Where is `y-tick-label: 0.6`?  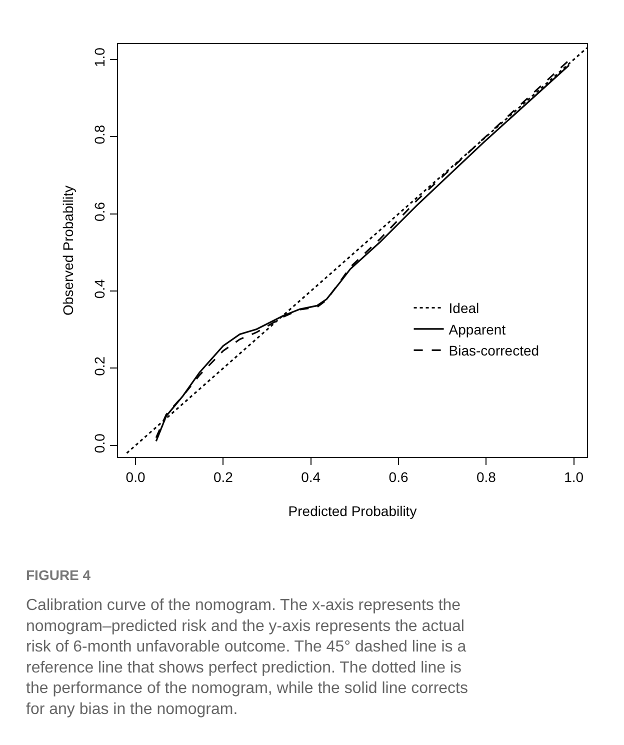
y-tick-label: 0.6 is located at coordinates (99, 212).